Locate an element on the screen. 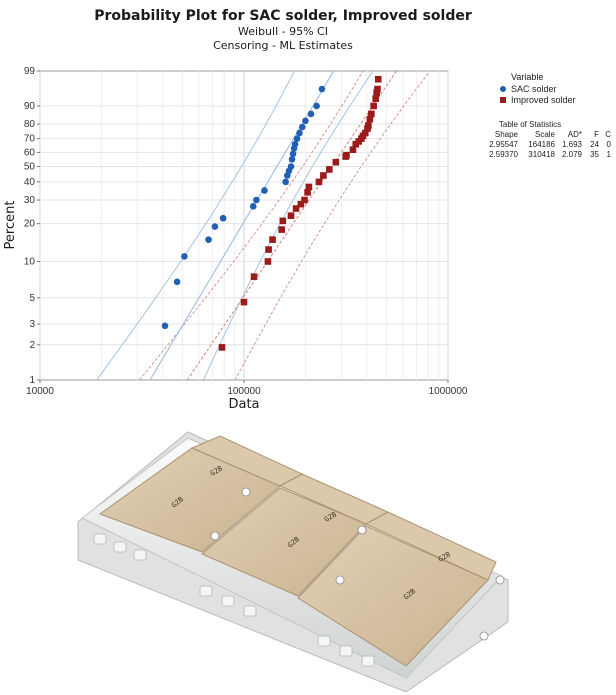  board-module is located at coordinates (430, 546).